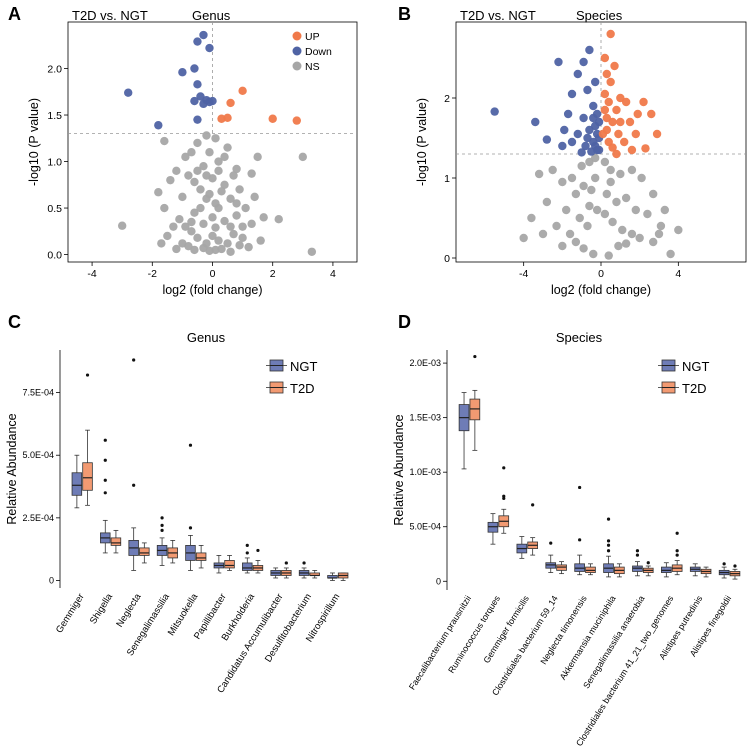 This screenshot has height=746, width=754. I want to click on panel-d-title: Species, so click(579, 337).